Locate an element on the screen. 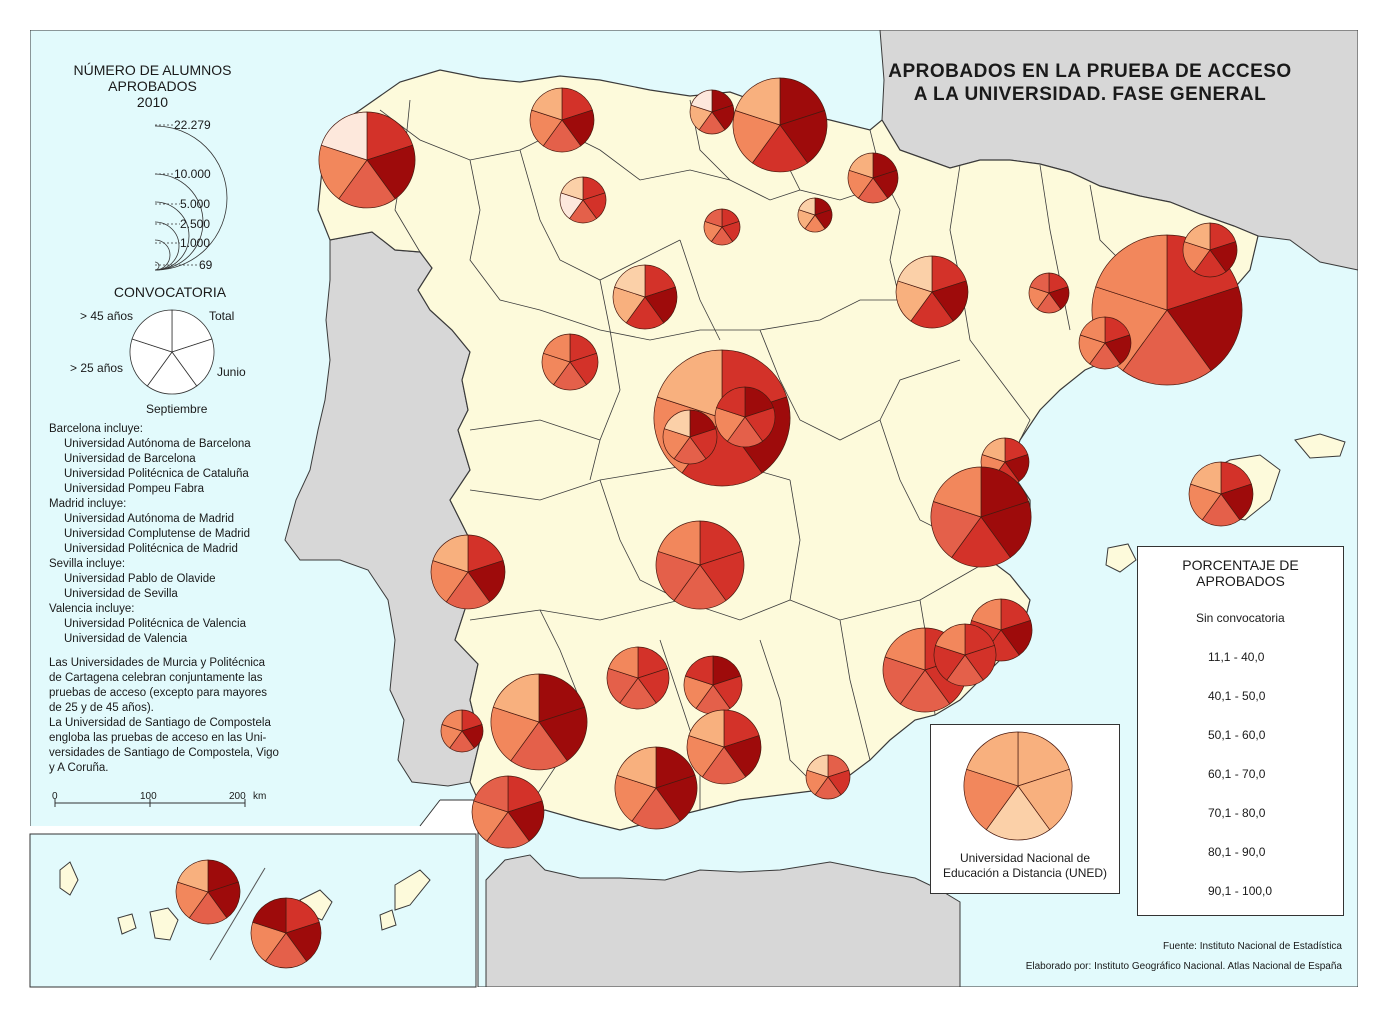 This screenshot has width=1388, height=1016. note-line: Valencia incluye: is located at coordinates (92, 609).